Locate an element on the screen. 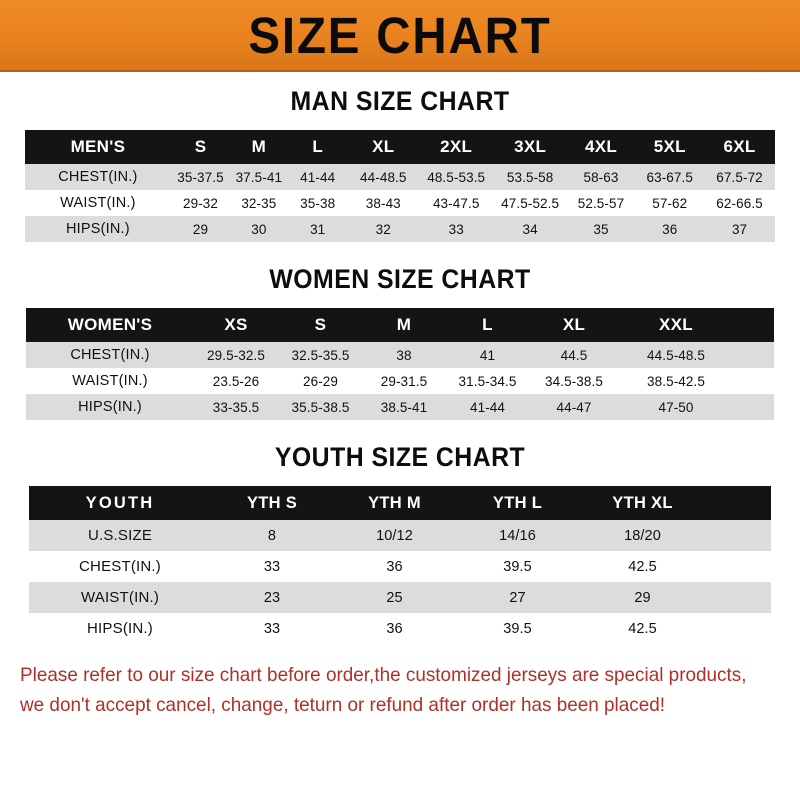 Image resolution: width=800 pixels, height=800 pixels. men-chest-3xl: 53.5-58 is located at coordinates (530, 177).